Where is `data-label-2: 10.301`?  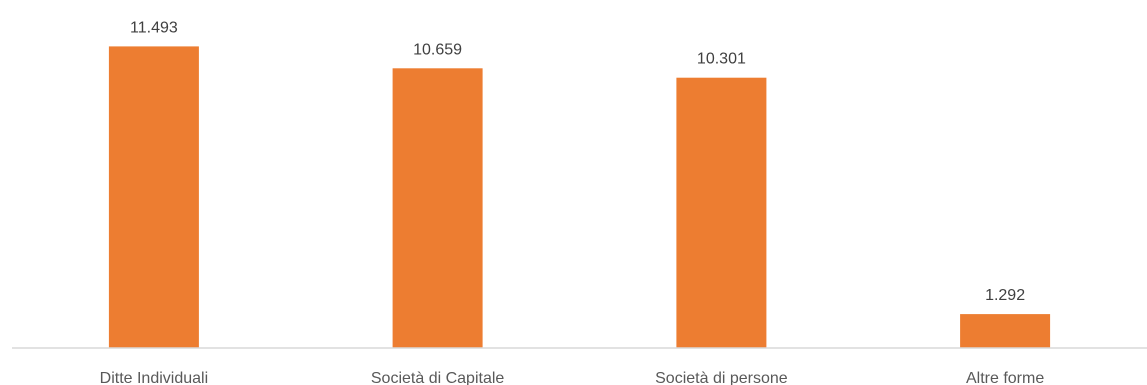 data-label-2: 10.301 is located at coordinates (721, 59).